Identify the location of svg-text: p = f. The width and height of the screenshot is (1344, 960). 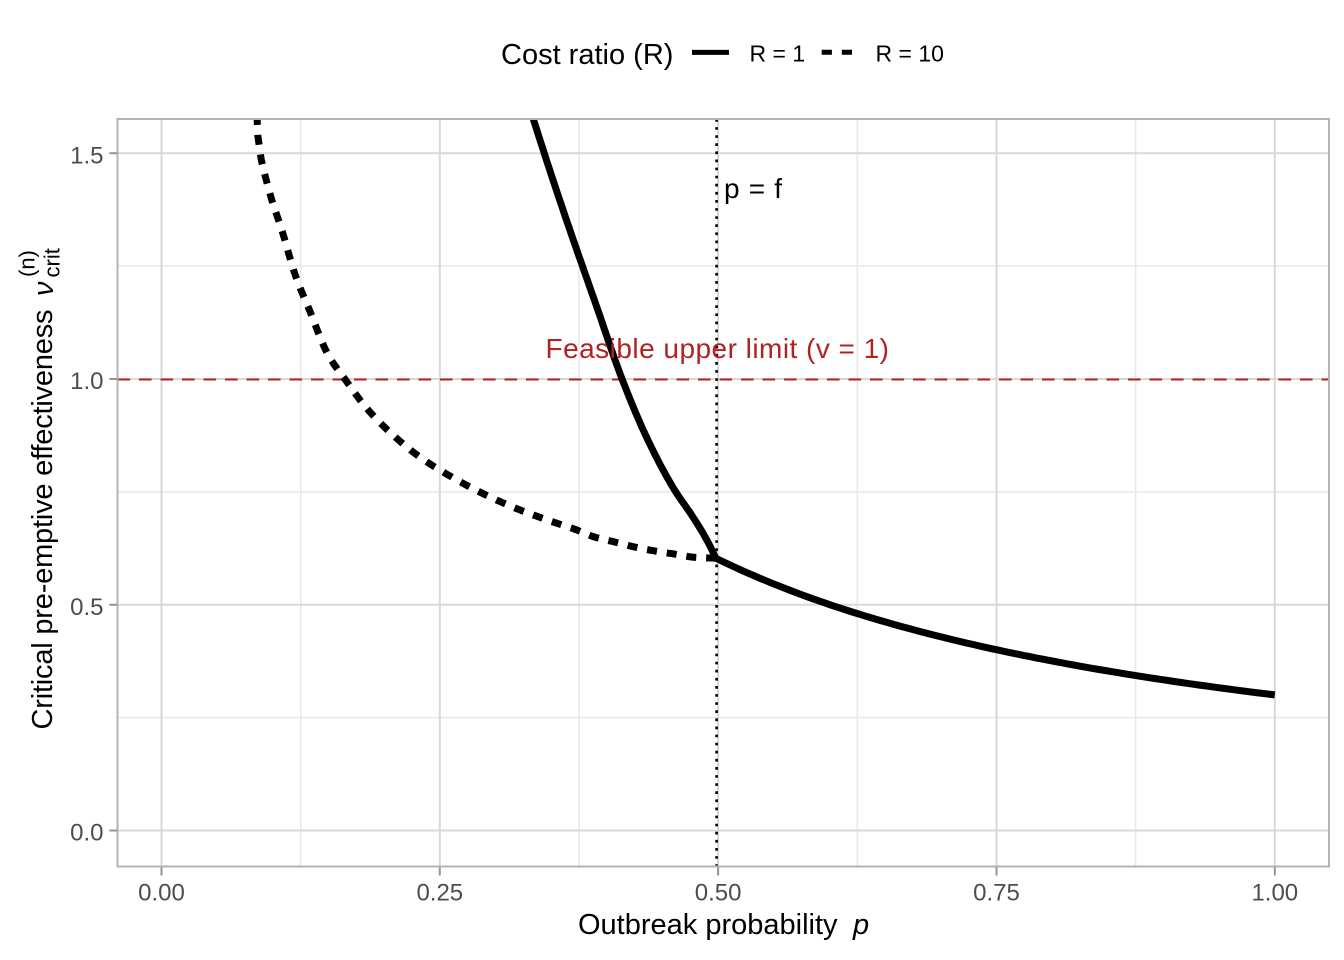
(753, 188).